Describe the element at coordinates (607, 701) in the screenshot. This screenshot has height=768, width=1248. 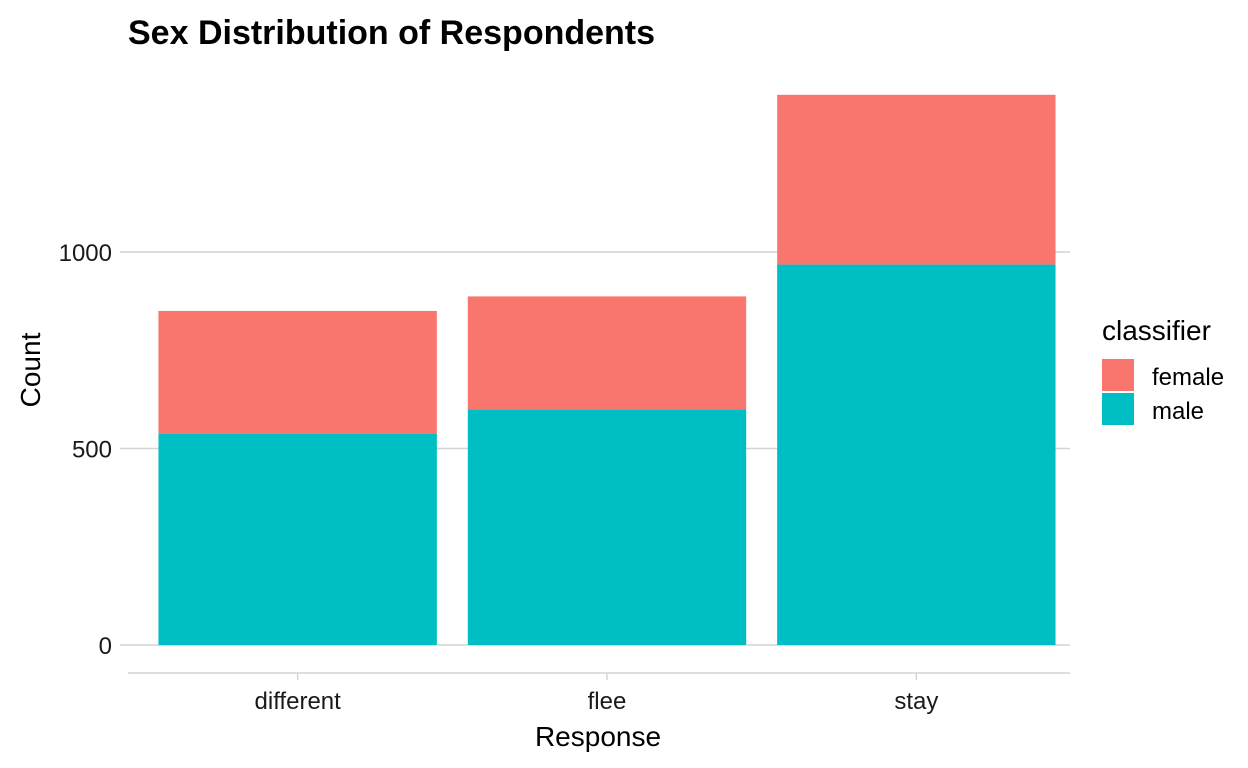
I see `x-tick-label: flee` at that location.